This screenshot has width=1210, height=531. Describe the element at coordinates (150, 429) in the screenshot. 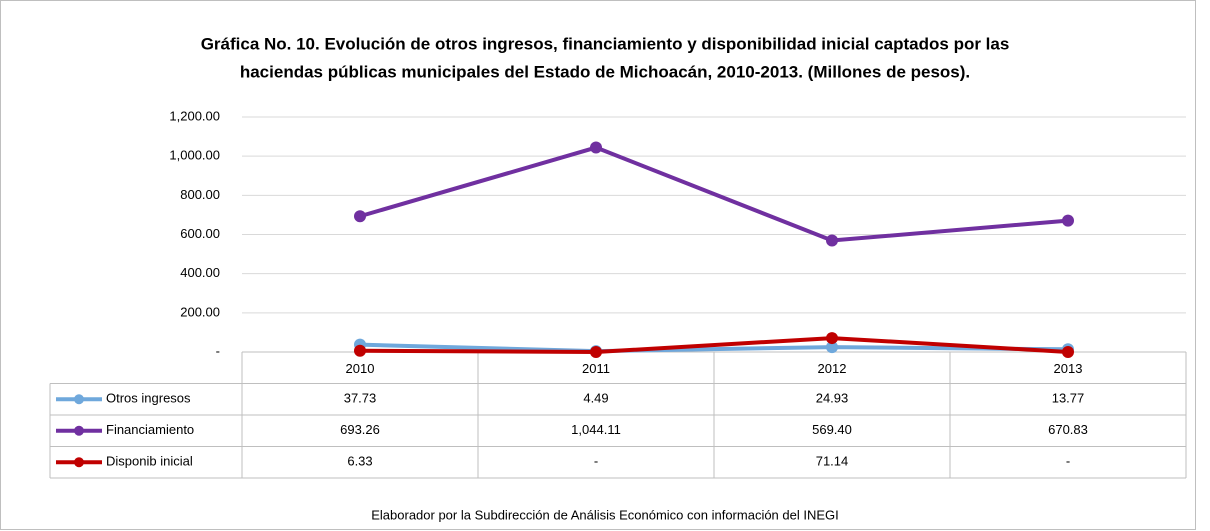

I see `legend-label: Financiamiento` at that location.